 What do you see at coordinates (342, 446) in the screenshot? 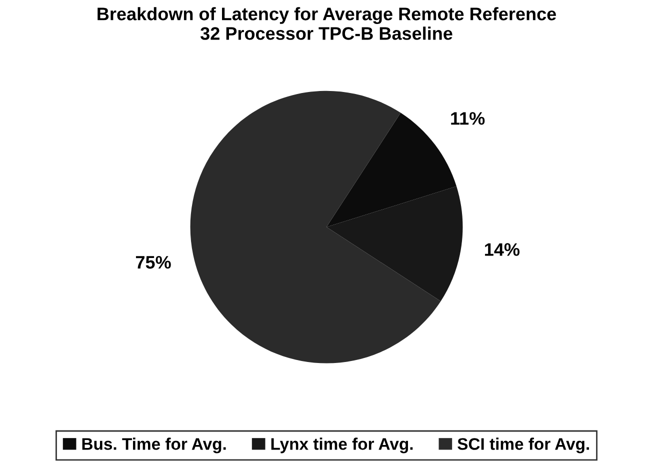
I see `legend-label: Lynx time for Avg.` at bounding box center [342, 446].